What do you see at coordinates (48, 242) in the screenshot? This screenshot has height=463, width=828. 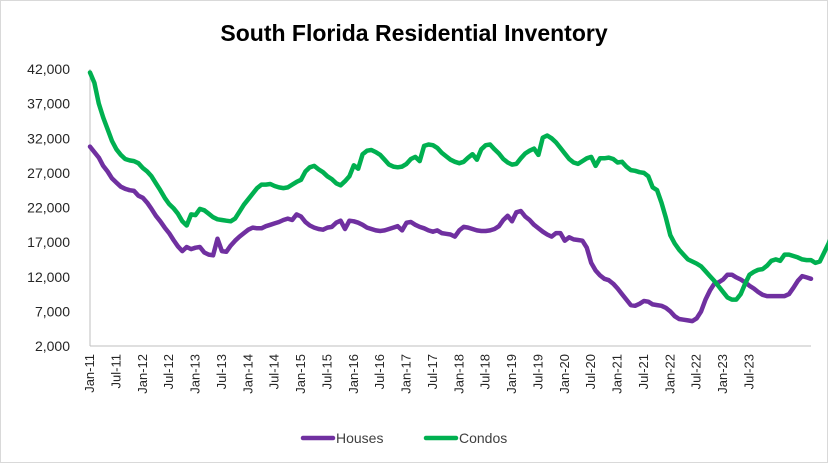 I see `y-tick-label: 17,000` at bounding box center [48, 242].